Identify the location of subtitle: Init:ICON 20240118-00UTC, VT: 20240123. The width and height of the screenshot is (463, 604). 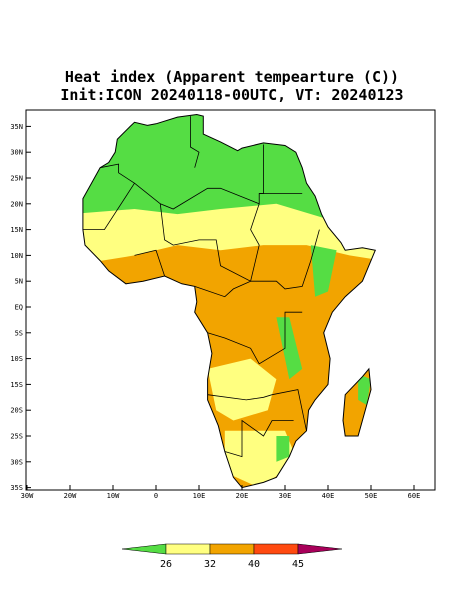
(231, 95).